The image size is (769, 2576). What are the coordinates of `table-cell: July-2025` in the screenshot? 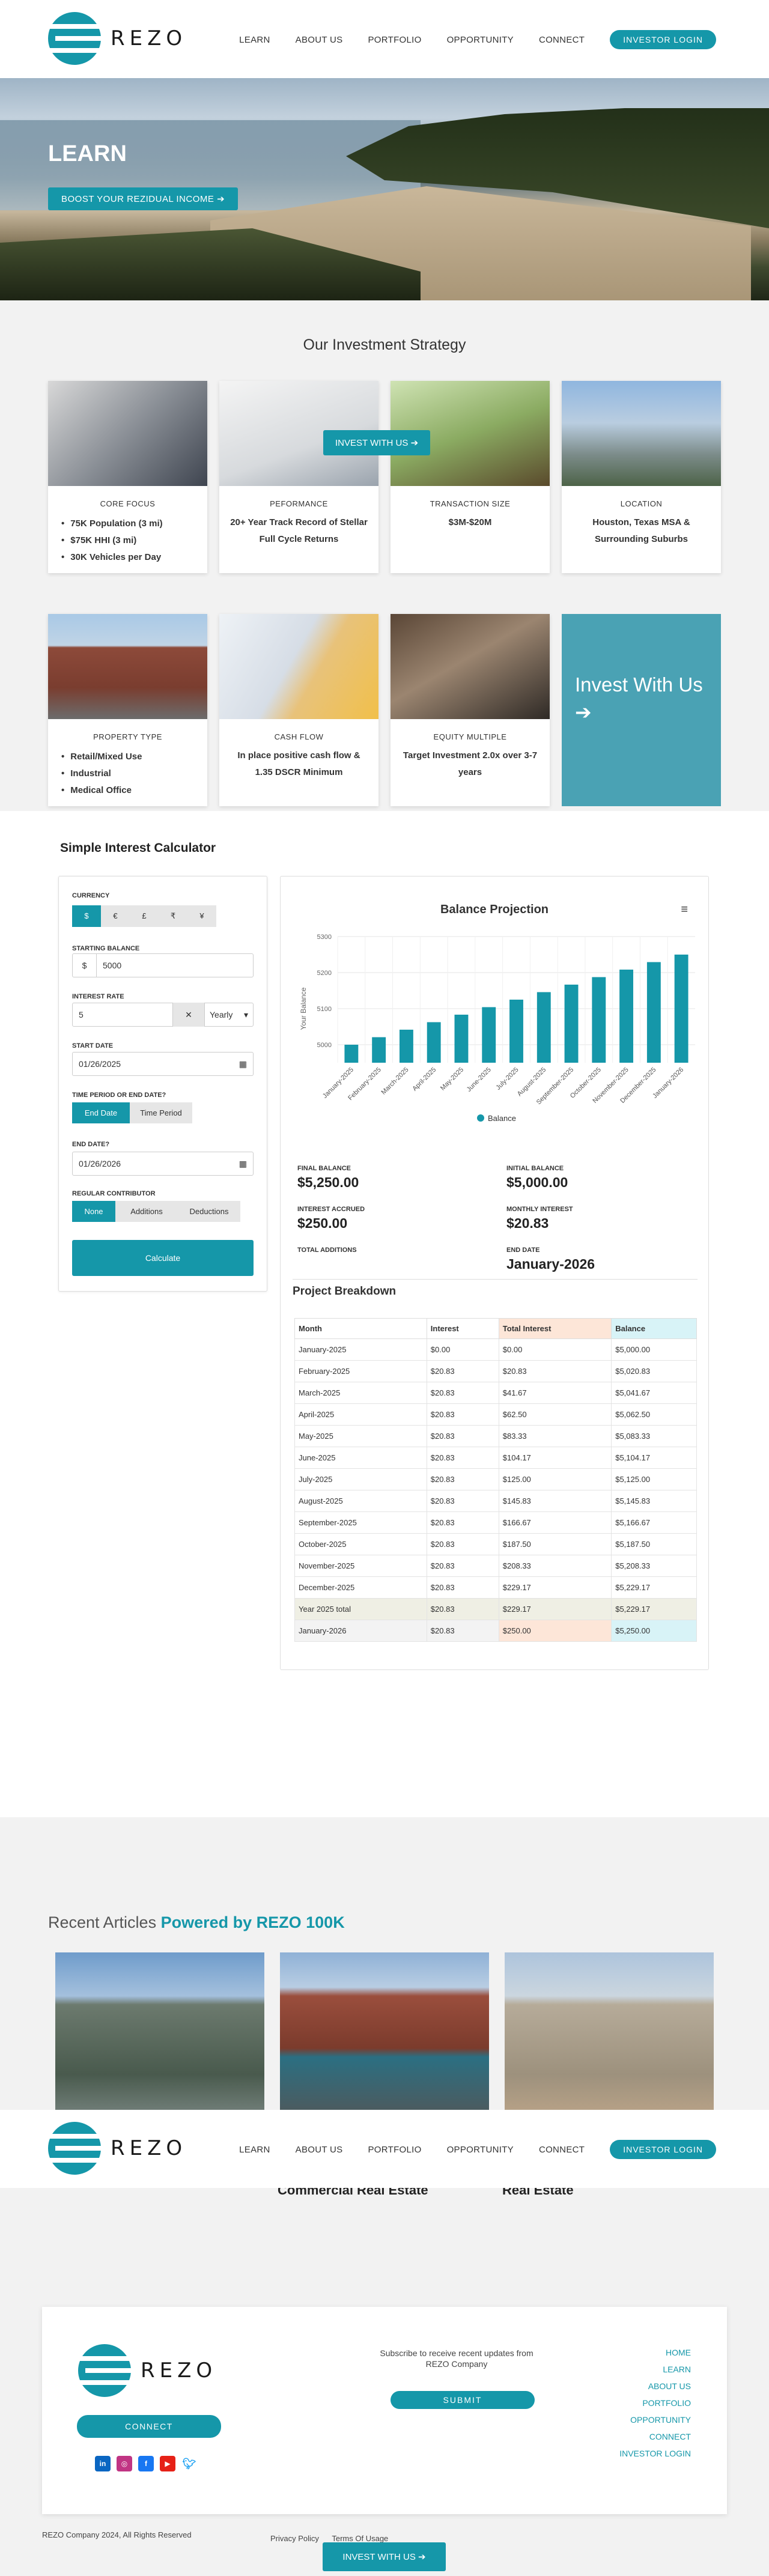 It's located at (360, 1479).